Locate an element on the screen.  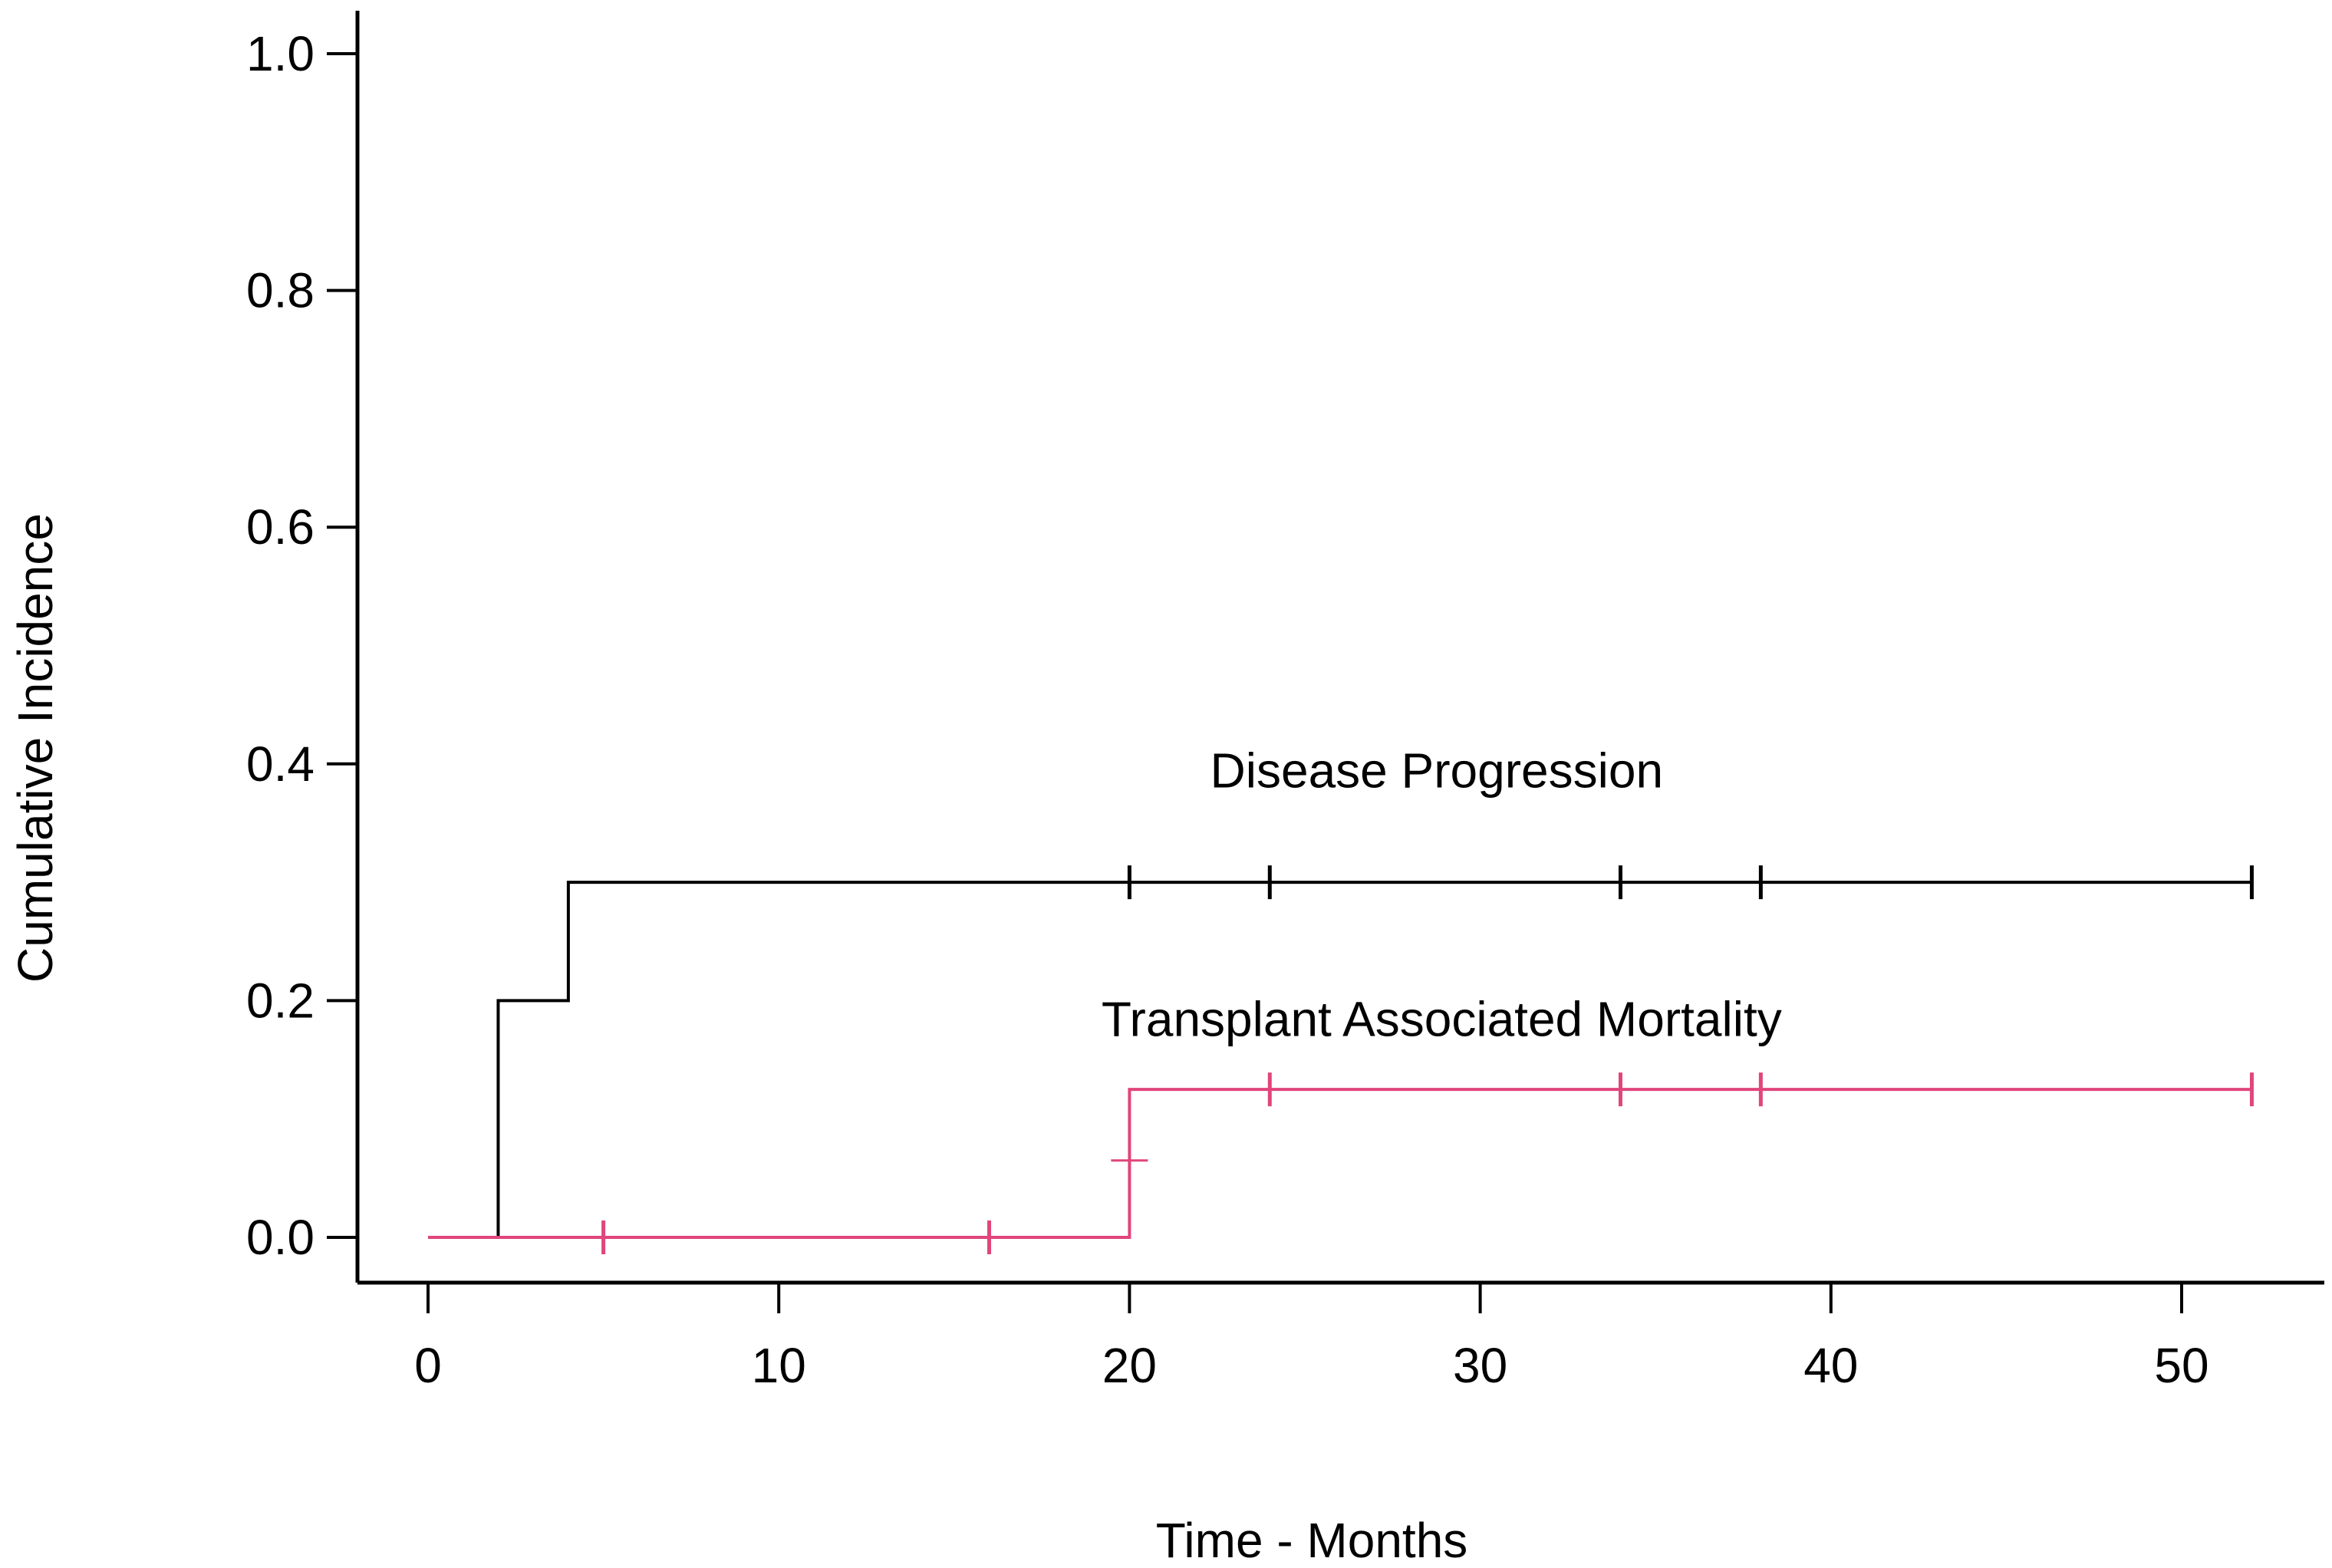
x-tick-label: 0 is located at coordinates (428, 1365).